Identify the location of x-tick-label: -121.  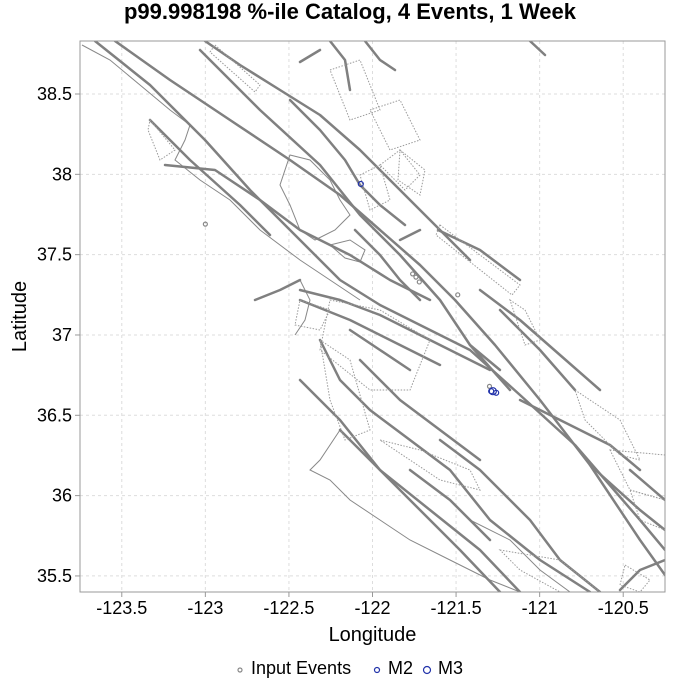
(540, 608).